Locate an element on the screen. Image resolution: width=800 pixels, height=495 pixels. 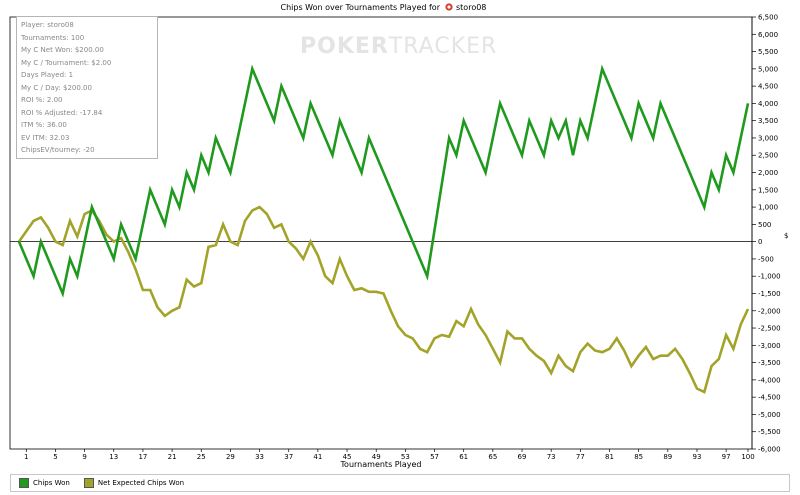
chart-title-player: storo08 is located at coordinates (471, 7).